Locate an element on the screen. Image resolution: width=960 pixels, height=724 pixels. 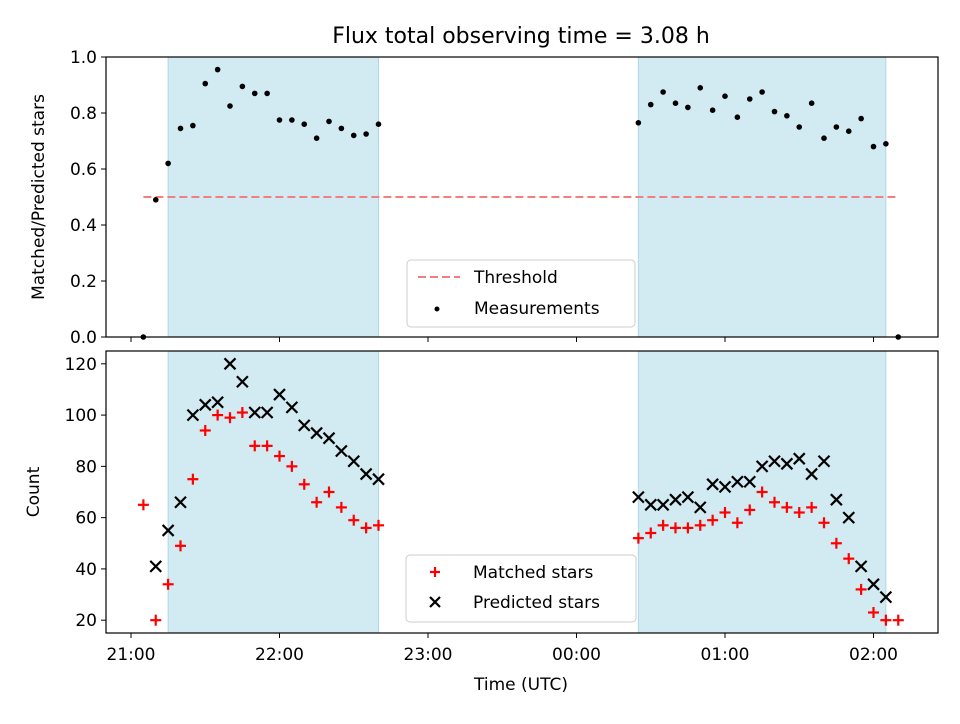
x-tick-label: 22:00 is located at coordinates (279, 655).